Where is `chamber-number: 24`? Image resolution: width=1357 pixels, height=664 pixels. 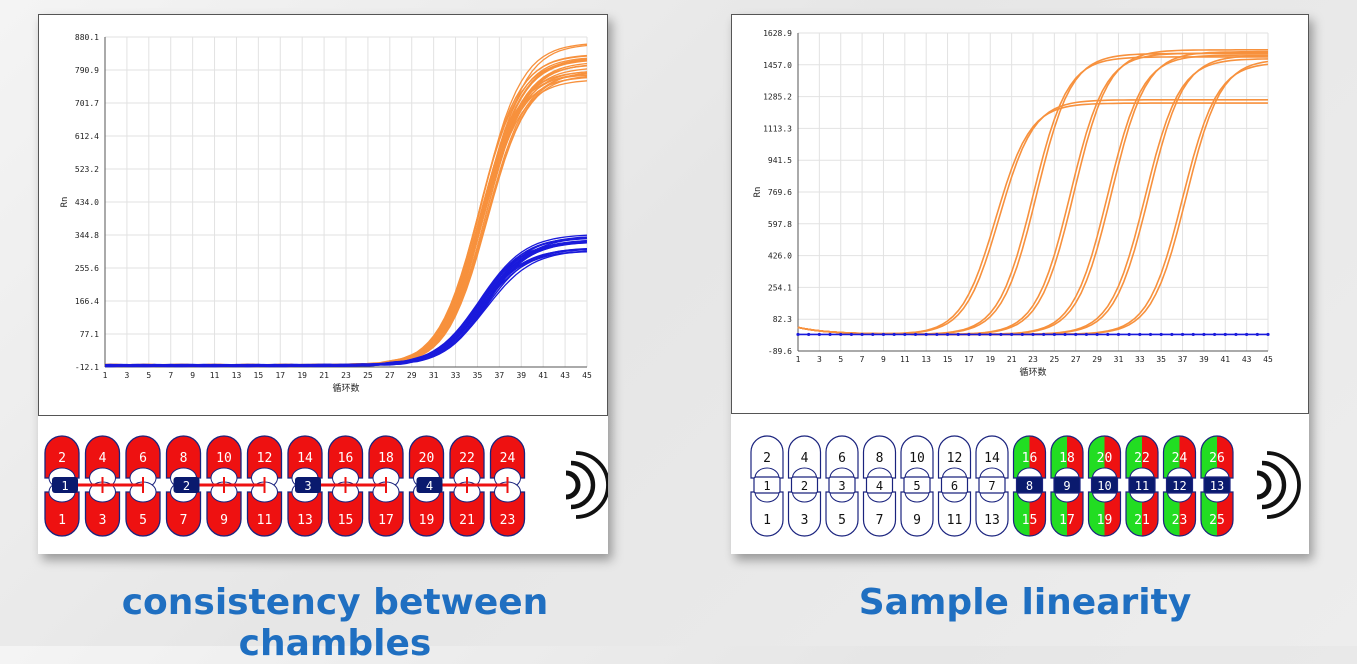
chamber-number: 24 is located at coordinates (508, 458).